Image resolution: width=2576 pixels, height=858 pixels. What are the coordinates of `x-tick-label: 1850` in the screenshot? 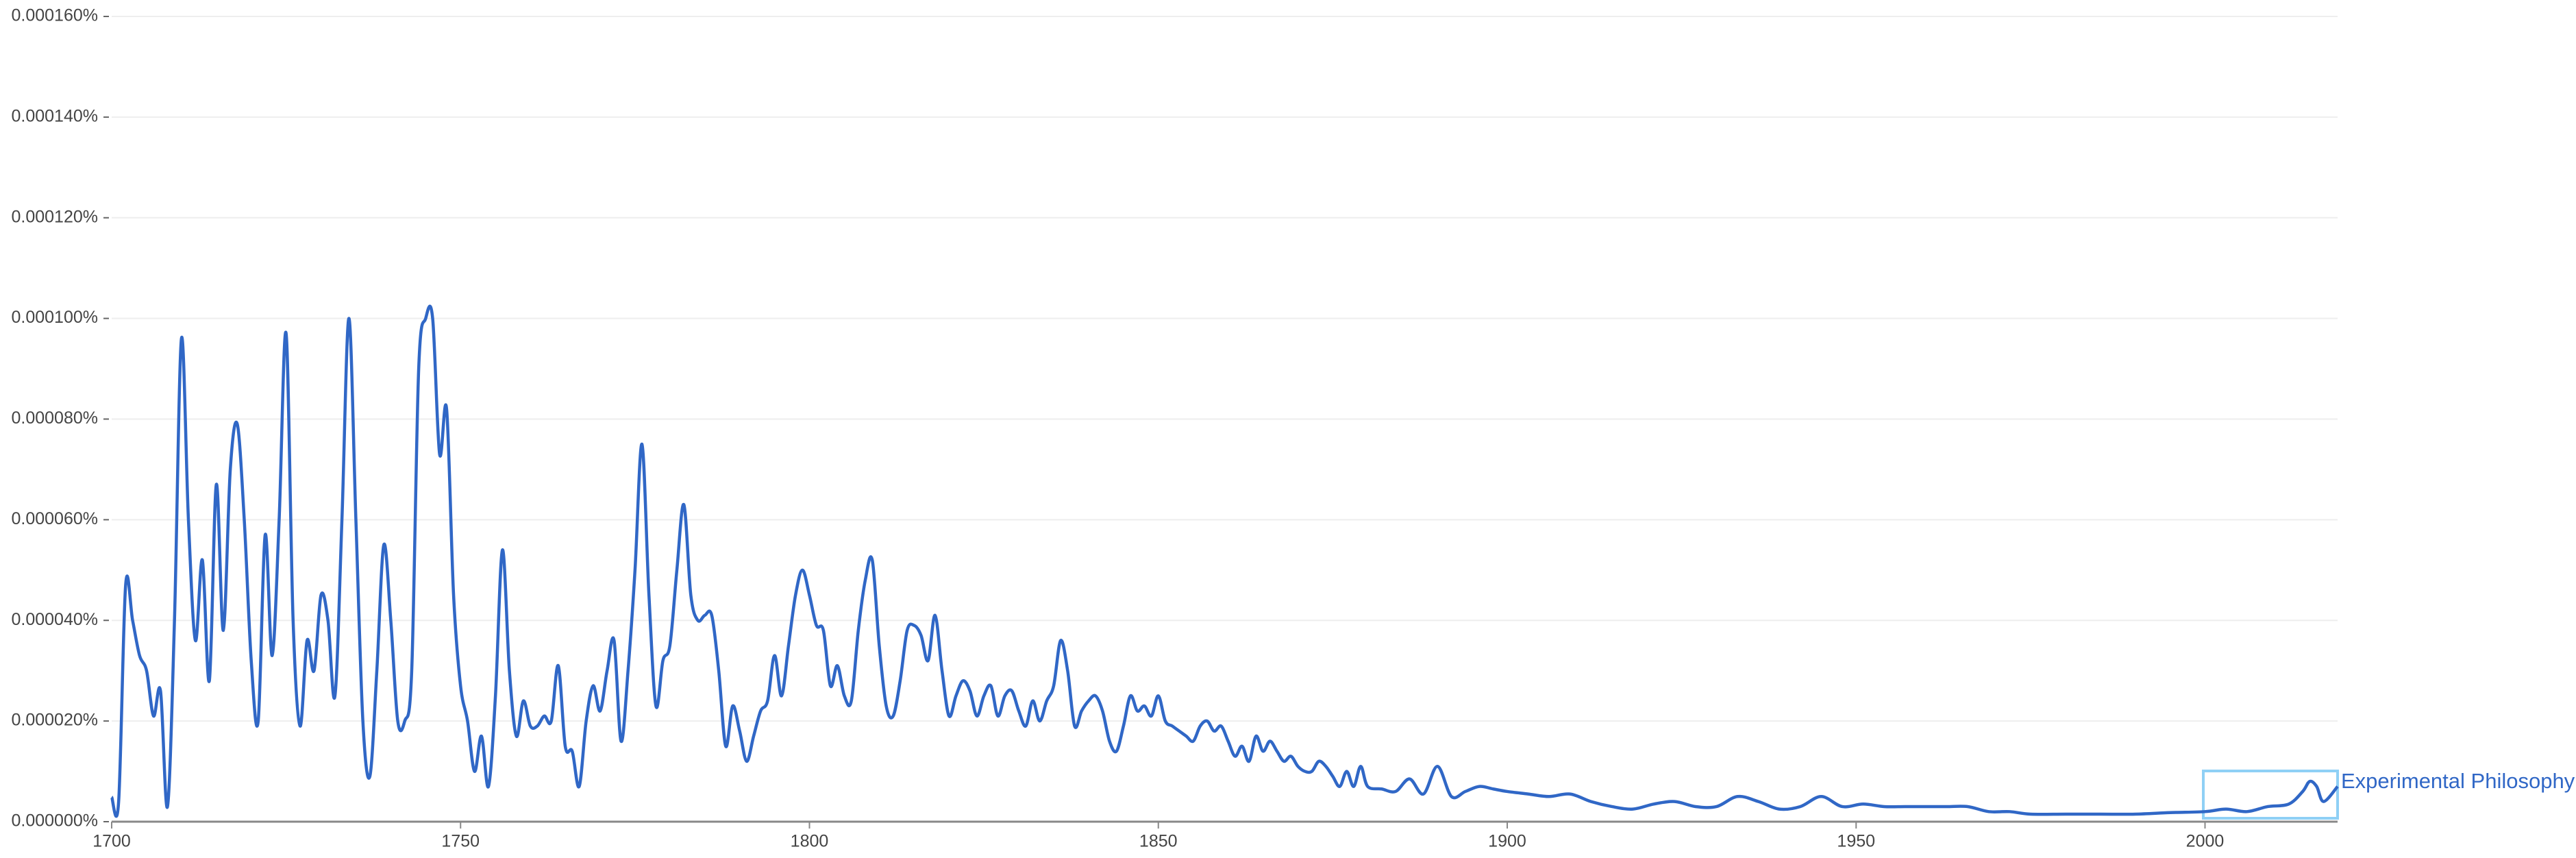 It's located at (1158, 841).